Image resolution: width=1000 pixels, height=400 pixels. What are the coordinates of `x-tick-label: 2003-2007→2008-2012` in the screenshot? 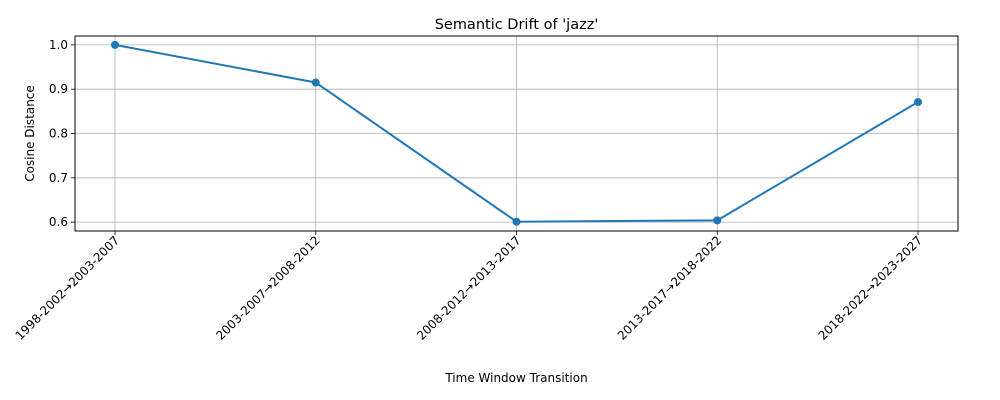 It's located at (268, 288).